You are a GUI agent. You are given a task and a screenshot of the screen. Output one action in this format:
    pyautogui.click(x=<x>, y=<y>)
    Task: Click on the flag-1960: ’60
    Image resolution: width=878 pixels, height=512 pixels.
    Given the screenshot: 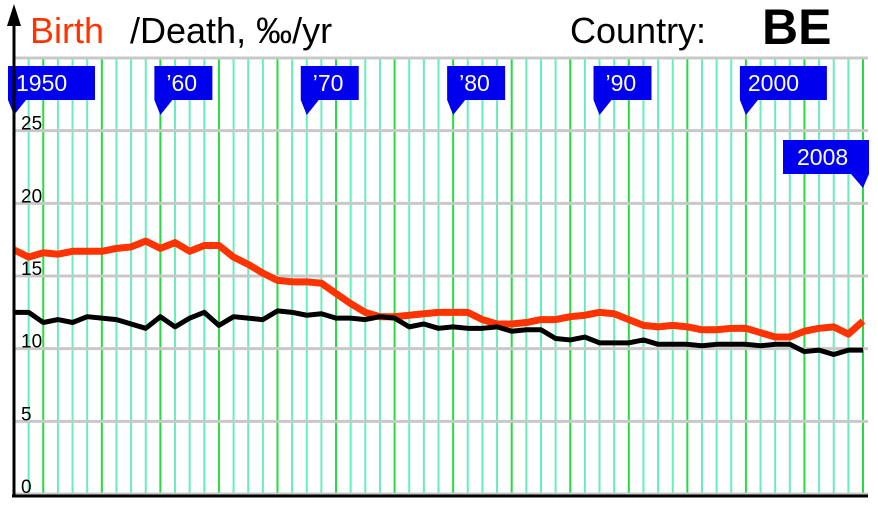 What is the action you would take?
    pyautogui.click(x=183, y=90)
    